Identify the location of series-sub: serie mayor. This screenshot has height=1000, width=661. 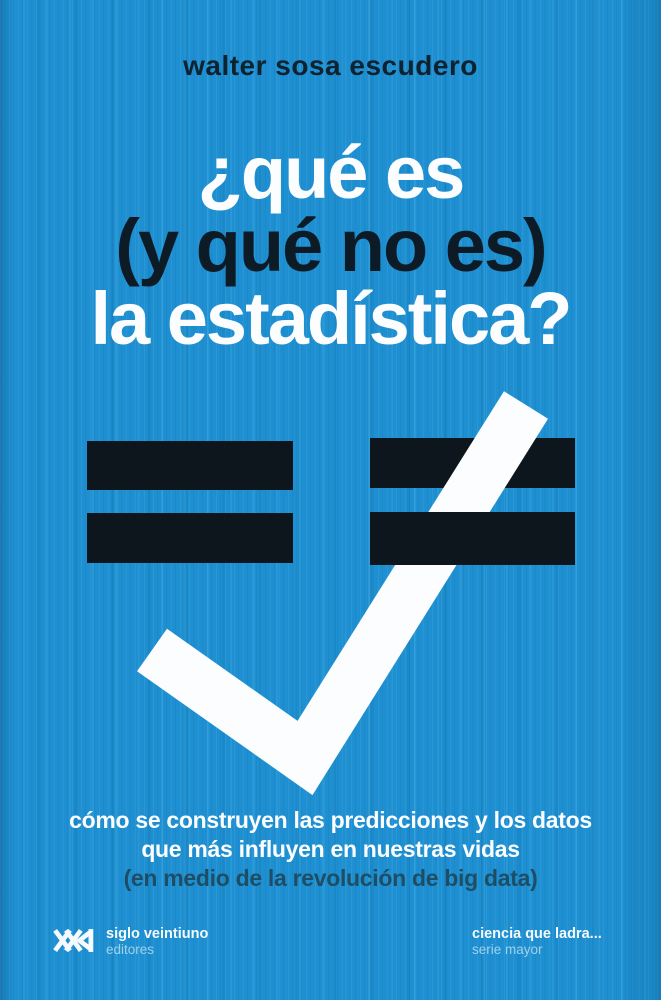
(507, 949).